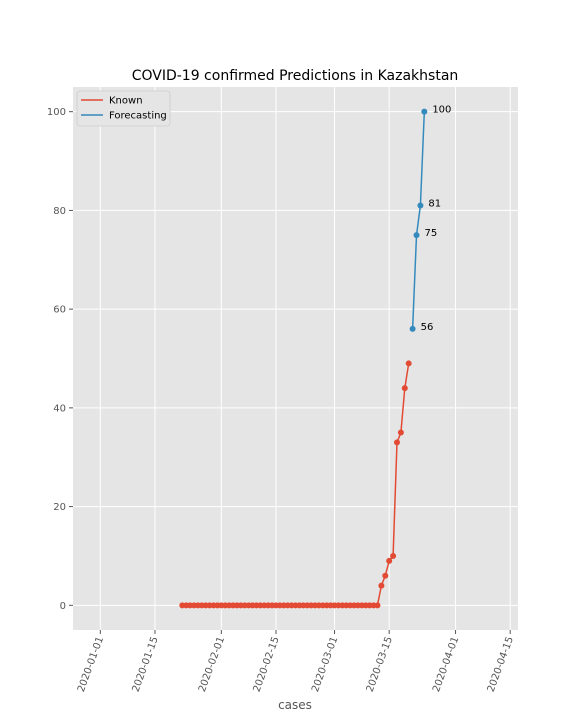 The image size is (576, 720). Describe the element at coordinates (295, 705) in the screenshot. I see `x-axis-label: cases` at that location.